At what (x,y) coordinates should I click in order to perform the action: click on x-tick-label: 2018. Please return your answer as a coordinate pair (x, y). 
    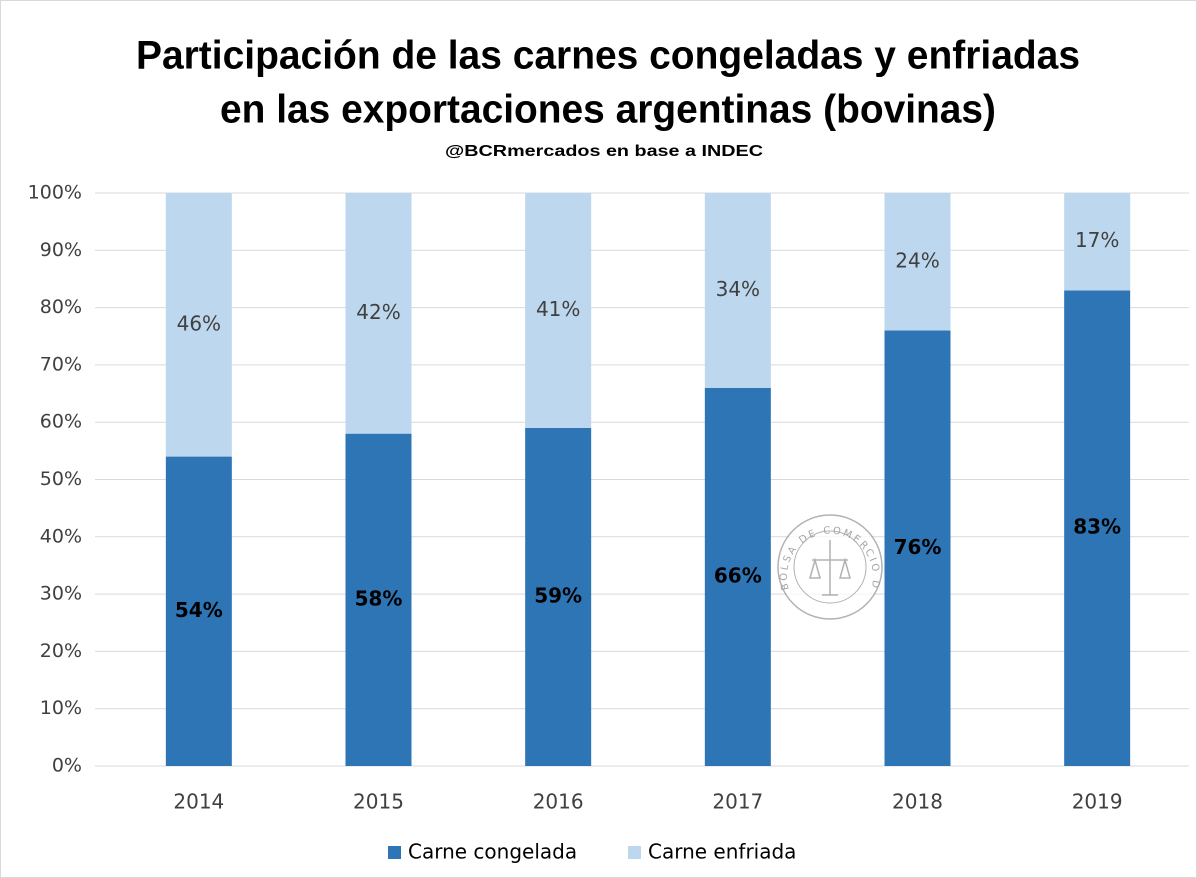
    Looking at the image, I should click on (917, 802).